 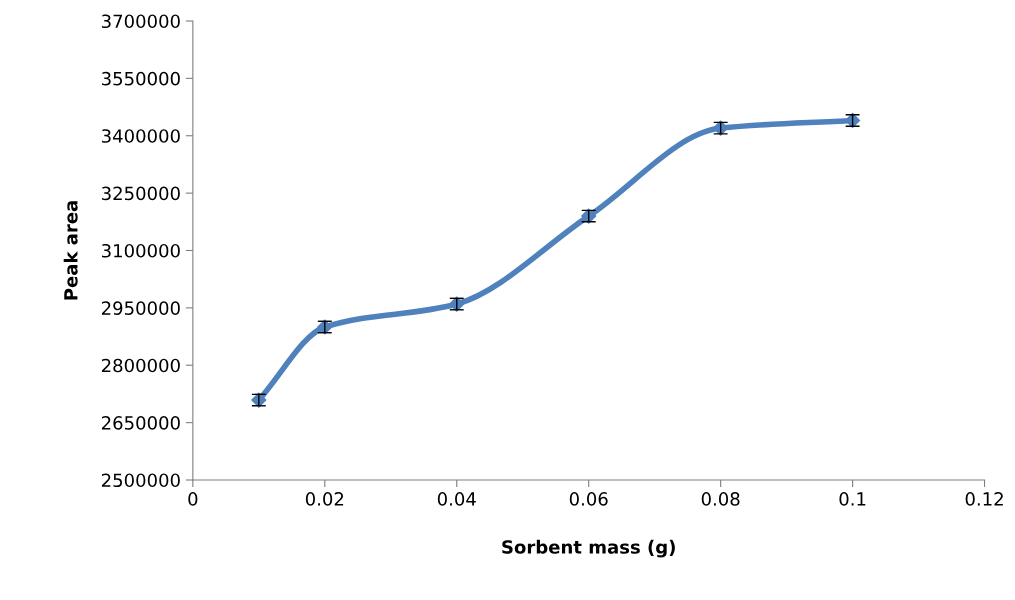 I want to click on y-tick-label: 3400000, so click(x=141, y=136).